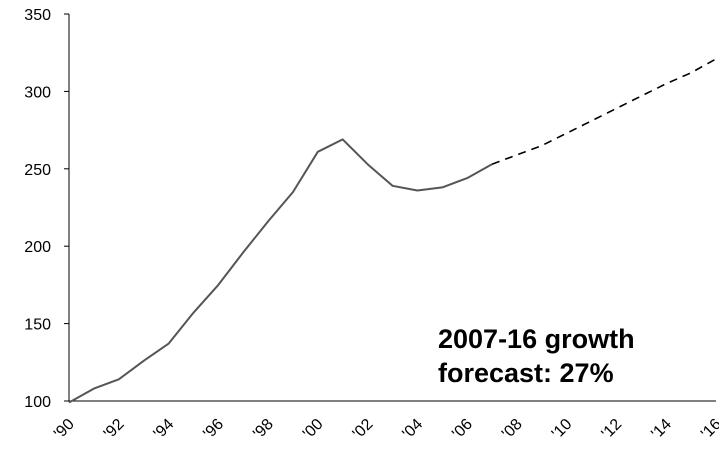 Image resolution: width=719 pixels, height=460 pixels. Describe the element at coordinates (536, 339) in the screenshot. I see `annotation-line-1: 2007-16 growth` at that location.